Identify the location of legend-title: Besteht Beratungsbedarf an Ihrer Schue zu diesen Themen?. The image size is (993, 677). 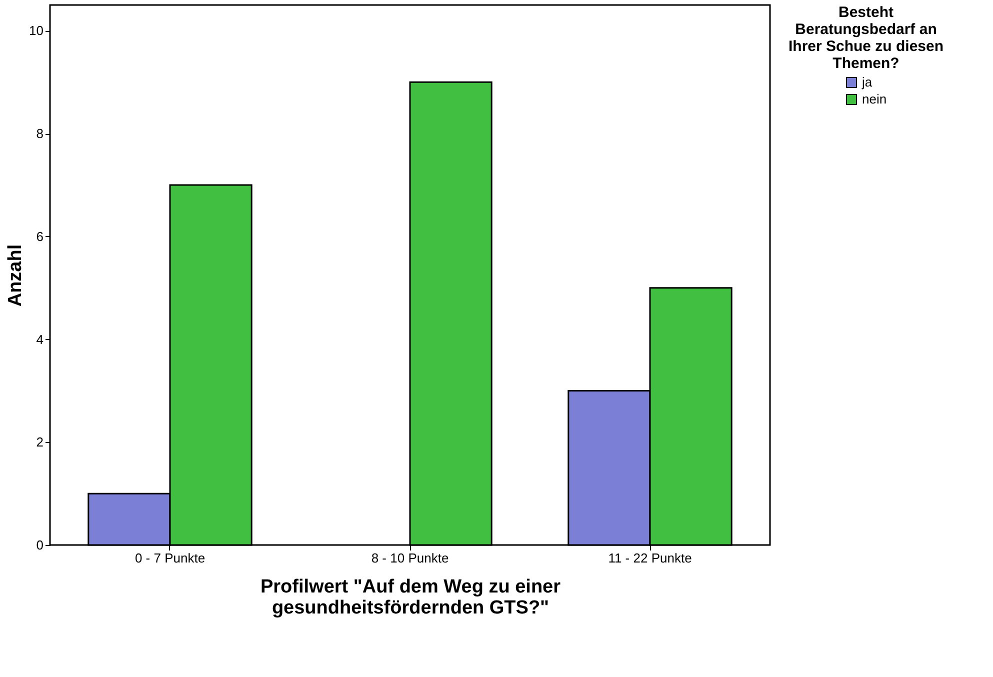
(866, 38).